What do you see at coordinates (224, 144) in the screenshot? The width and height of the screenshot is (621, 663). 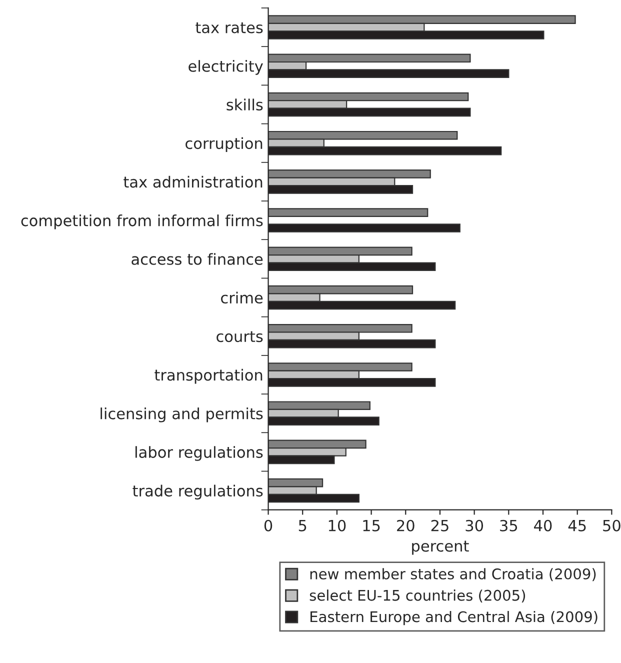 I see `y-tick-label: corruption` at bounding box center [224, 144].